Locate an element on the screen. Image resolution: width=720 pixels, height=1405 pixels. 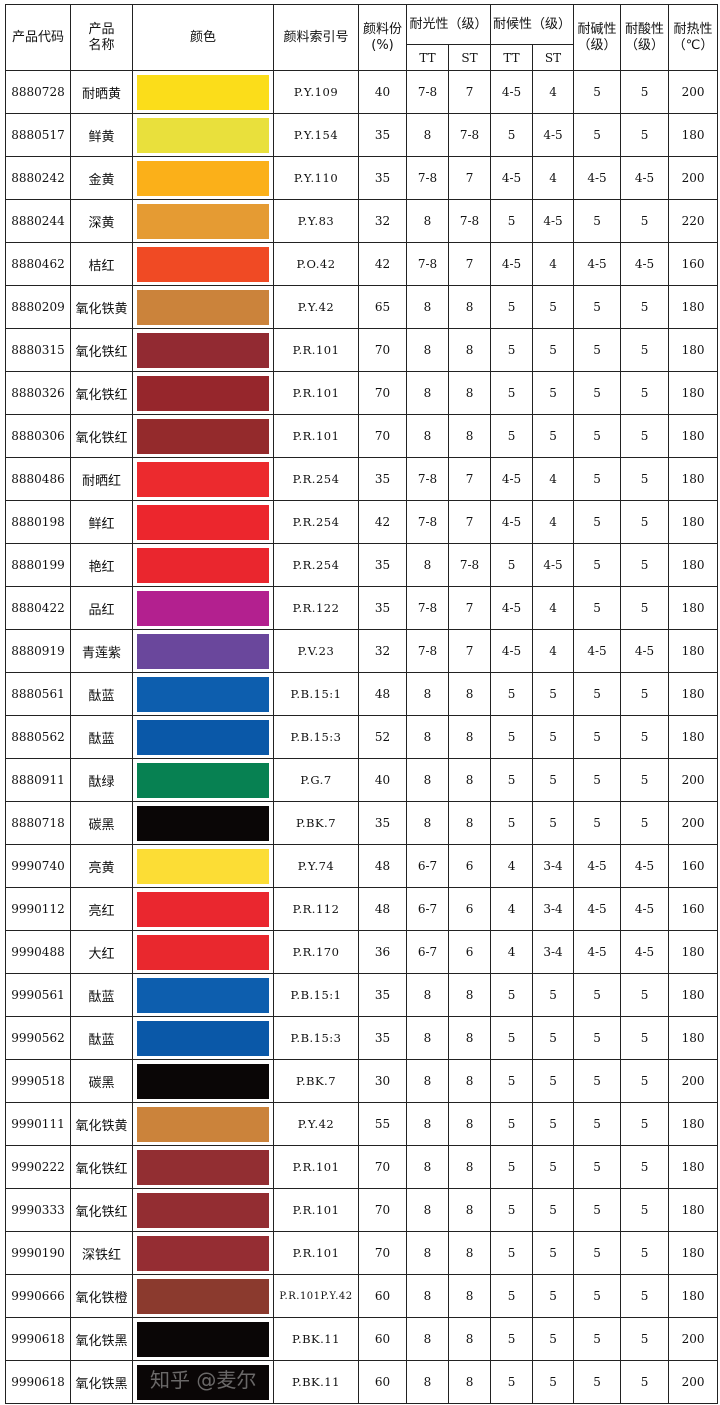
pigment-pct: 36 is located at coordinates (382, 952).